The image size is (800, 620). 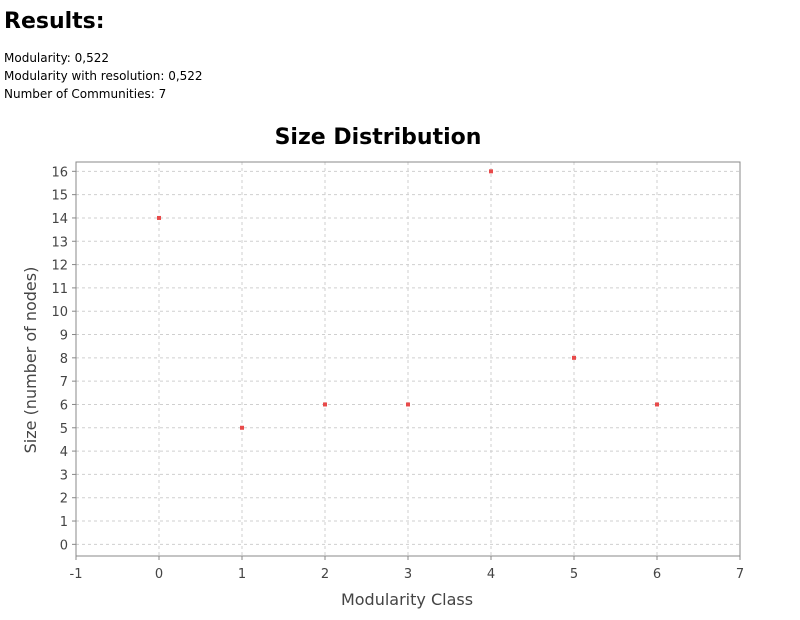 I want to click on modularity-resolution-stat: Modularity with resolution: 0,522, so click(x=103, y=76).